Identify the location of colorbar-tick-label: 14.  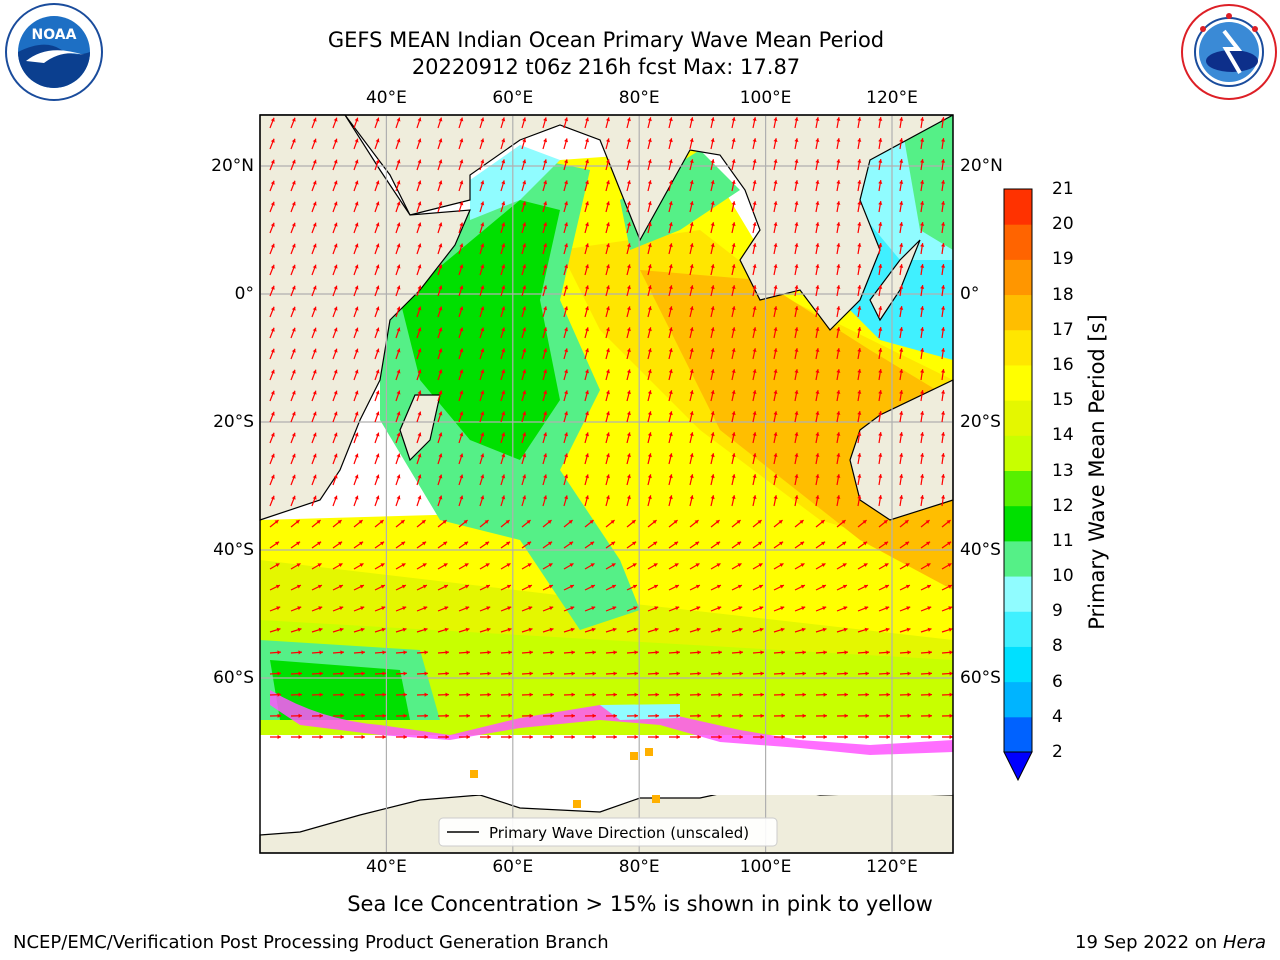
(1063, 435).